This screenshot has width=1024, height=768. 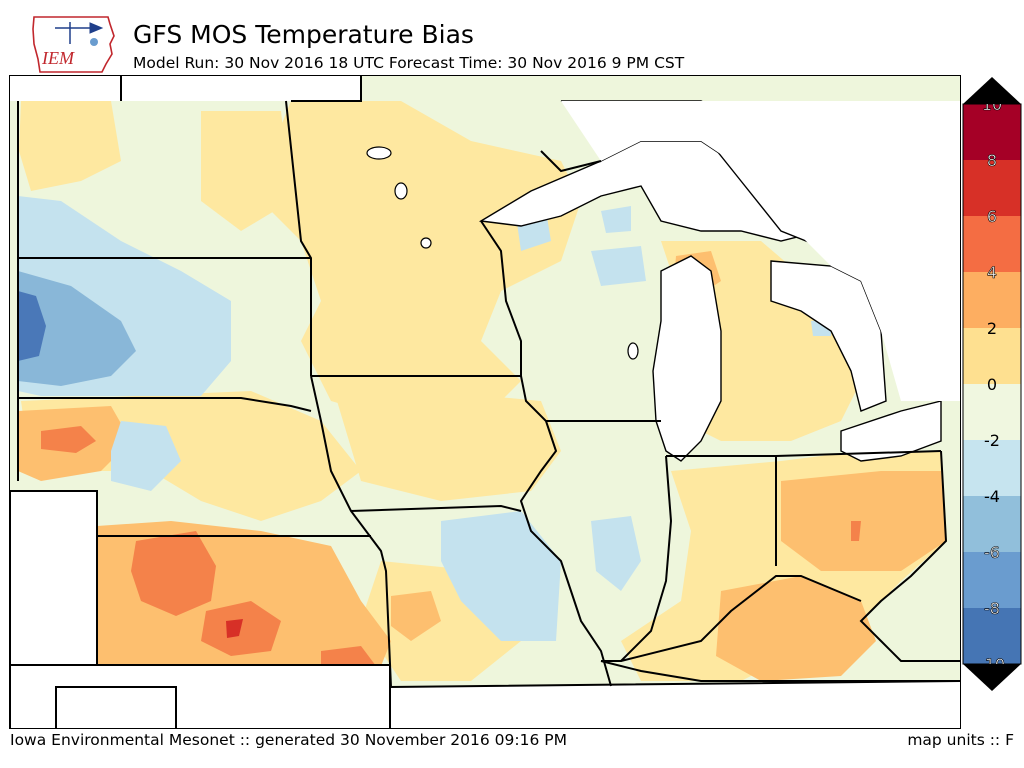 I want to click on chart-title: GFS MOS Temperature Bias, so click(x=303, y=34).